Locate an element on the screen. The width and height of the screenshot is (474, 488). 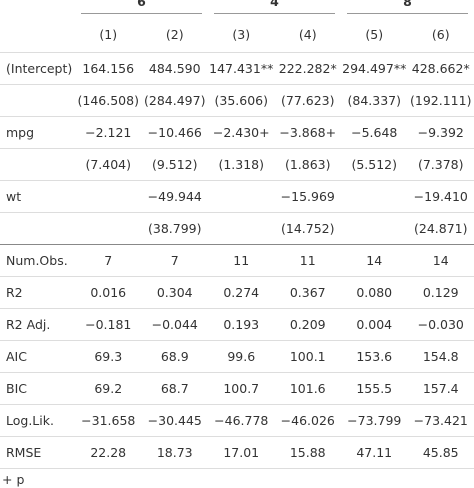
group-header: 8 is located at coordinates (407, 8).